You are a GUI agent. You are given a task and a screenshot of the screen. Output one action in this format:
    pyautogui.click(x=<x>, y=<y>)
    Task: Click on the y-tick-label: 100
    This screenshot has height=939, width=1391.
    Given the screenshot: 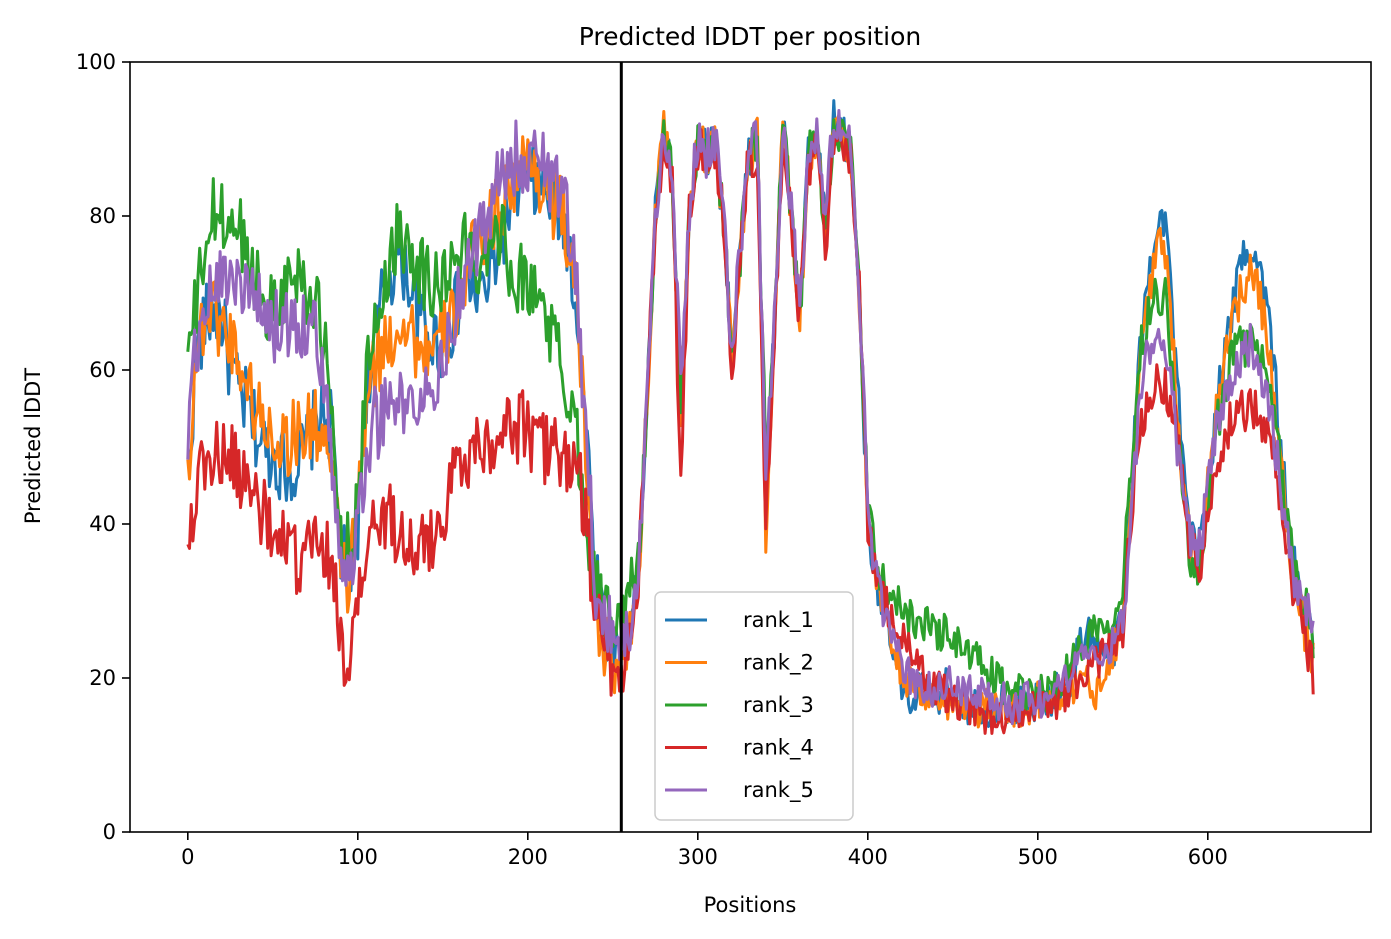 What is the action you would take?
    pyautogui.click(x=96, y=62)
    